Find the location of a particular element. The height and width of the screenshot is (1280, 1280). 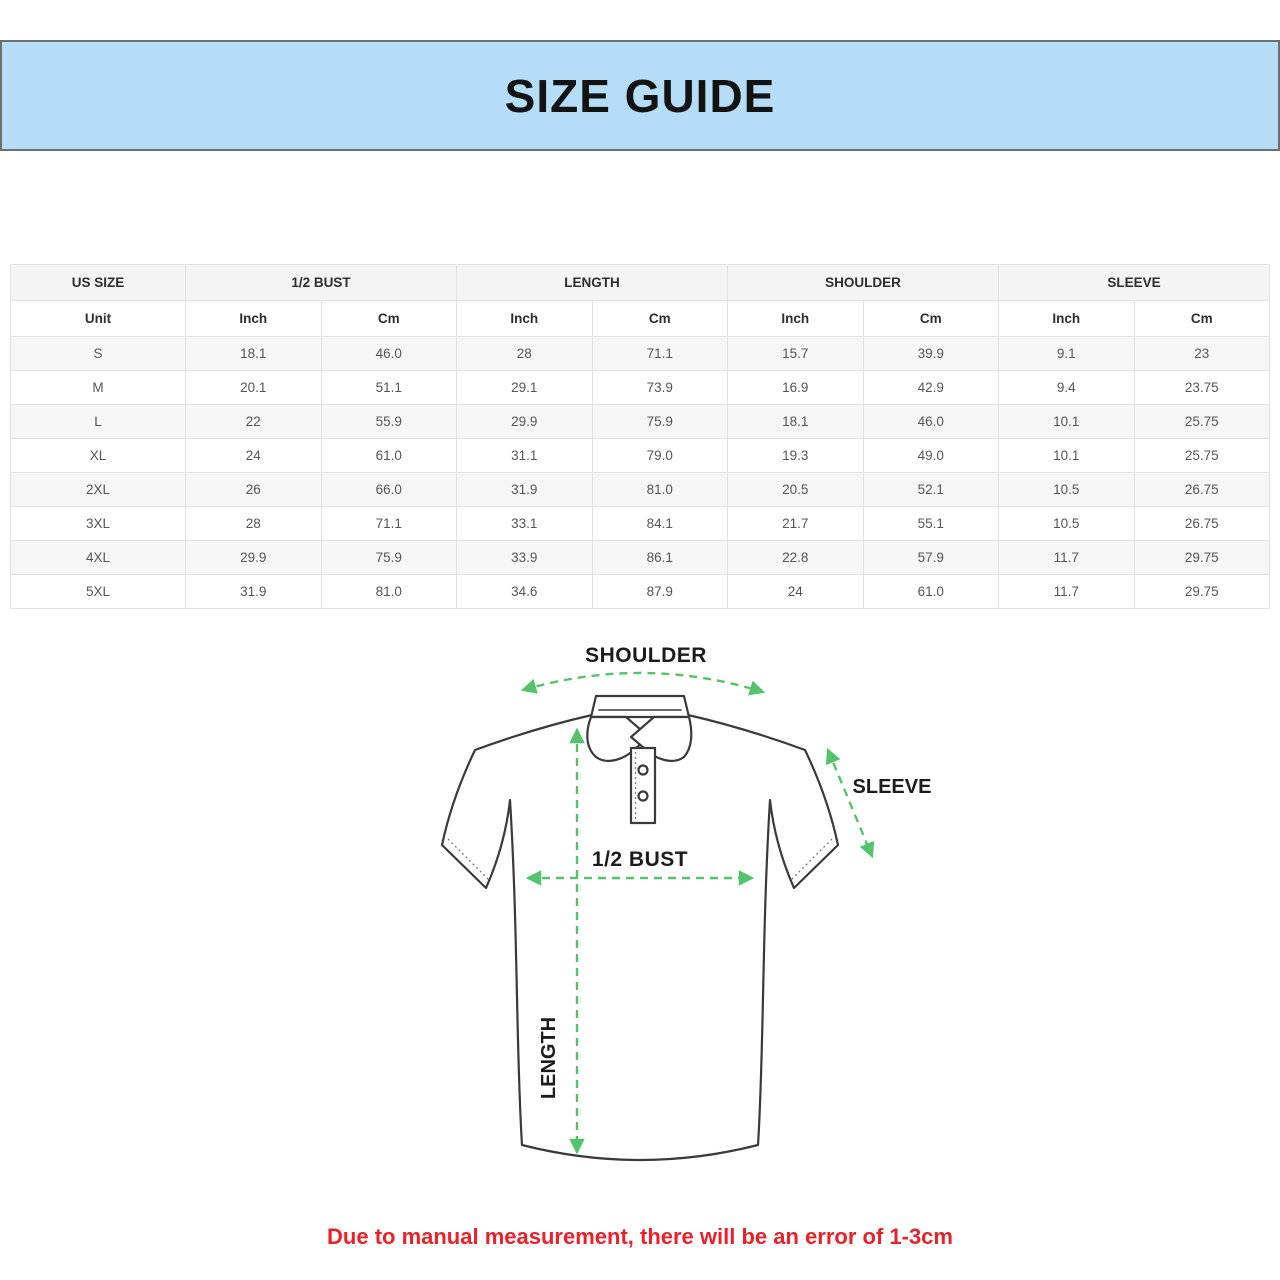

table-cell: M is located at coordinates (98, 387).